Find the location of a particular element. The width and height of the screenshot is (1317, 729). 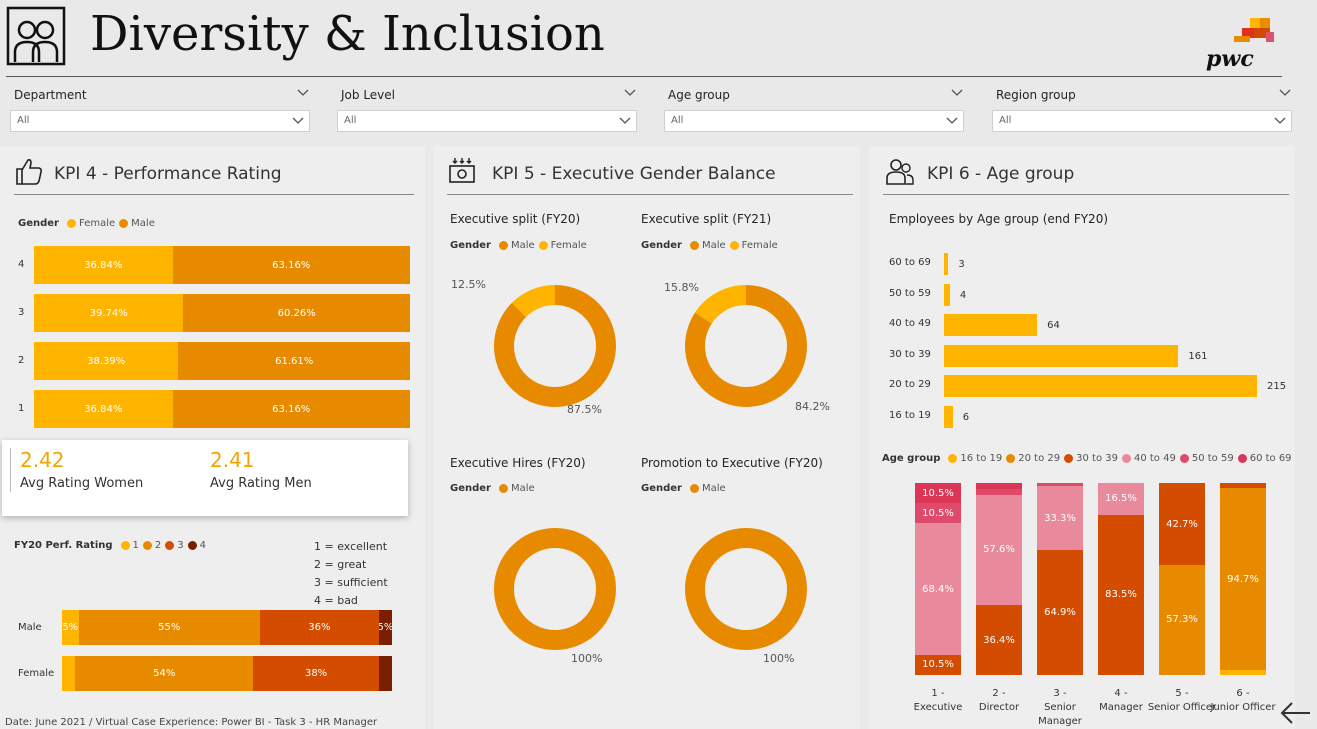

avg-rating-men-label: Avg Rating Men is located at coordinates (261, 483).